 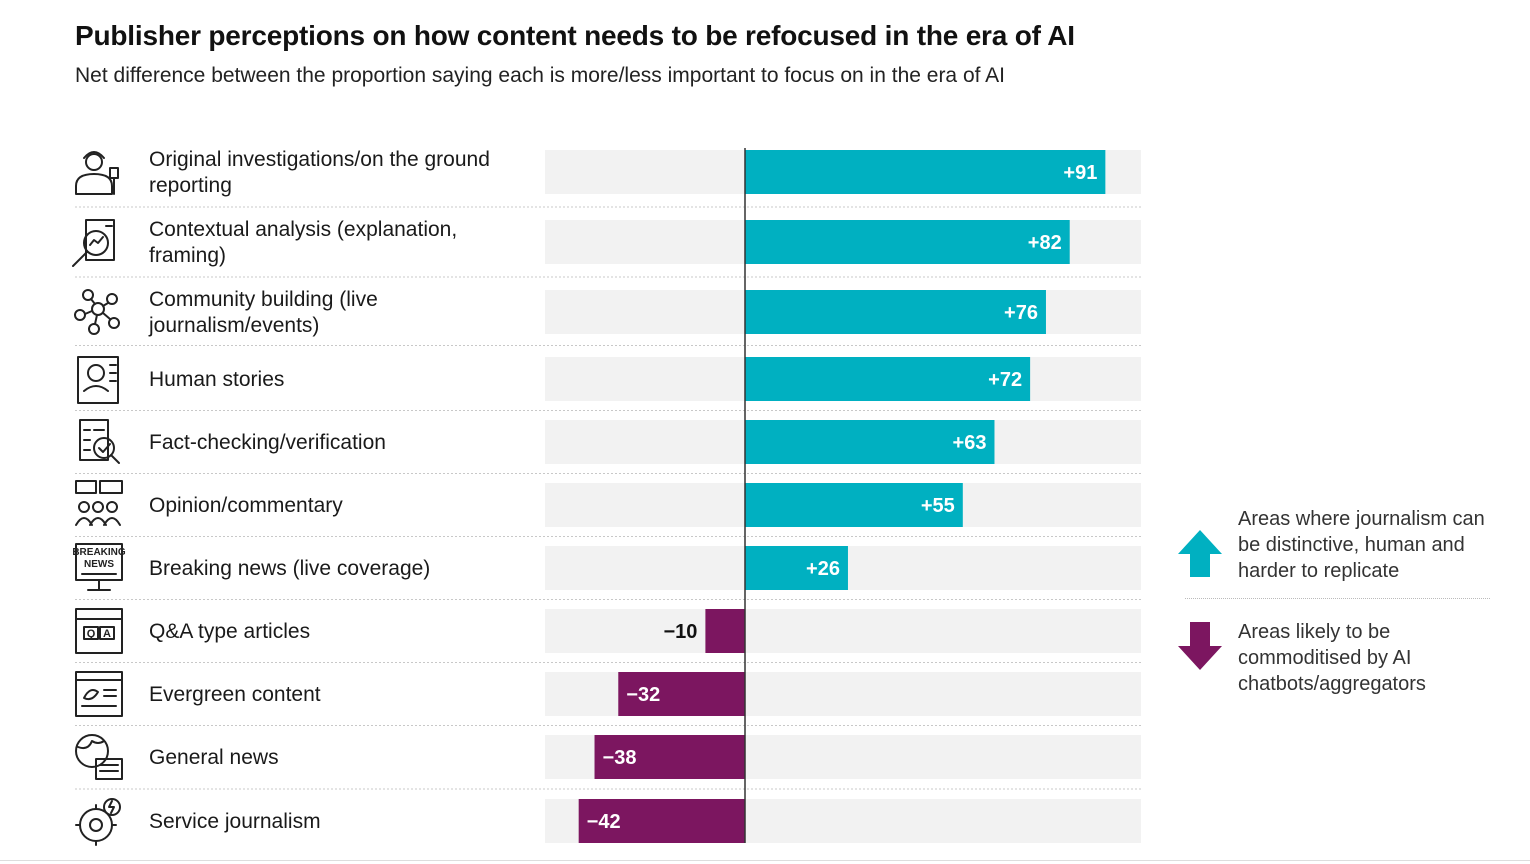 What do you see at coordinates (680, 632) in the screenshot?
I see `bar-value-label: −10` at bounding box center [680, 632].